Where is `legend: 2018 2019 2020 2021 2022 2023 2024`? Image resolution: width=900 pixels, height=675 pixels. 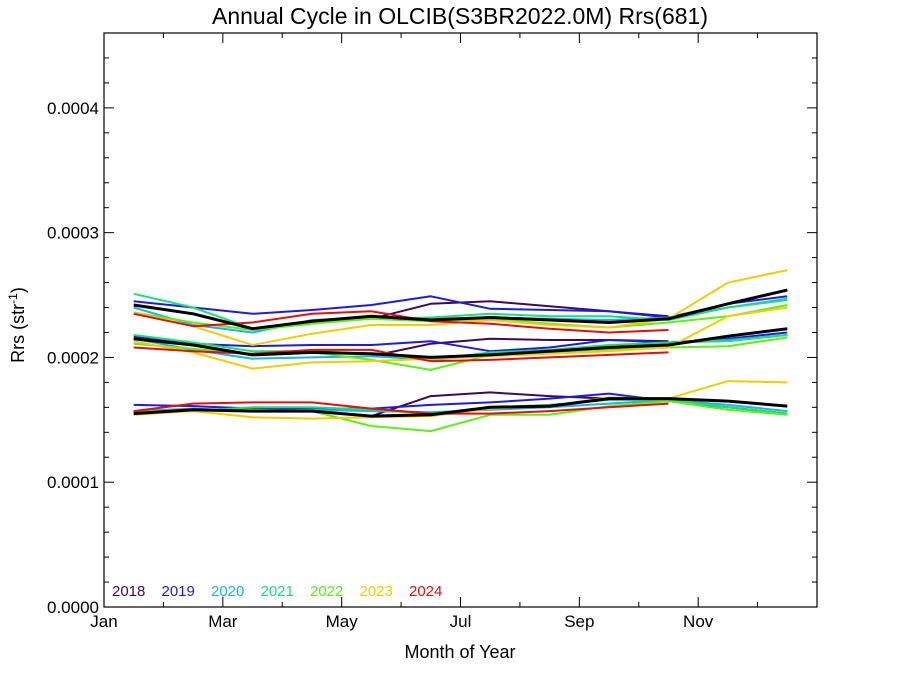
legend: 2018 2019 2020 2021 2022 2023 2024 is located at coordinates (277, 591).